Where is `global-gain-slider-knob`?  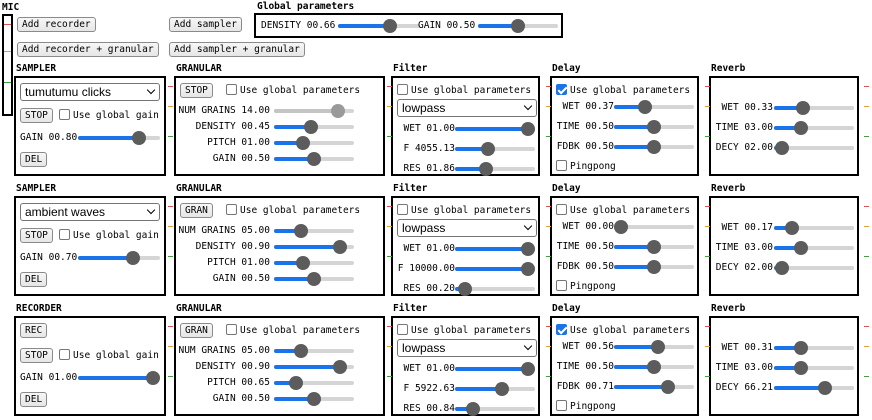
global-gain-slider-knob is located at coordinates (518, 26).